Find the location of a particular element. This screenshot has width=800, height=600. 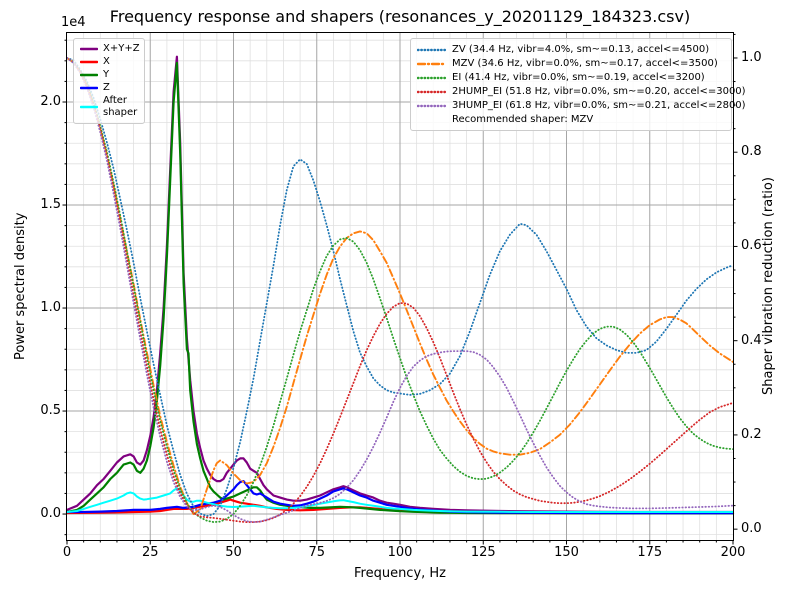

legend-item-label: X is located at coordinates (106, 61).